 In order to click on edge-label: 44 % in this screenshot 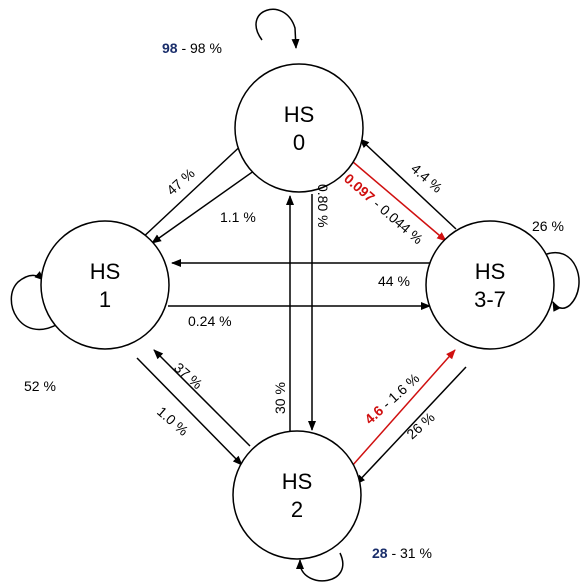, I will do `click(394, 281)`.